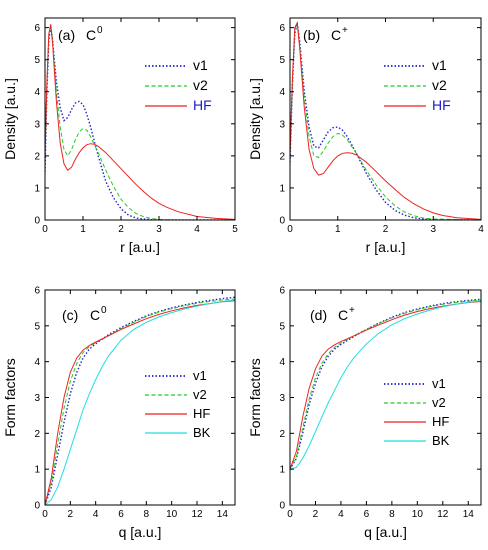 Image resolution: width=488 pixels, height=550 pixels. I want to click on x-axis-label: q [a.u.], so click(385, 532).